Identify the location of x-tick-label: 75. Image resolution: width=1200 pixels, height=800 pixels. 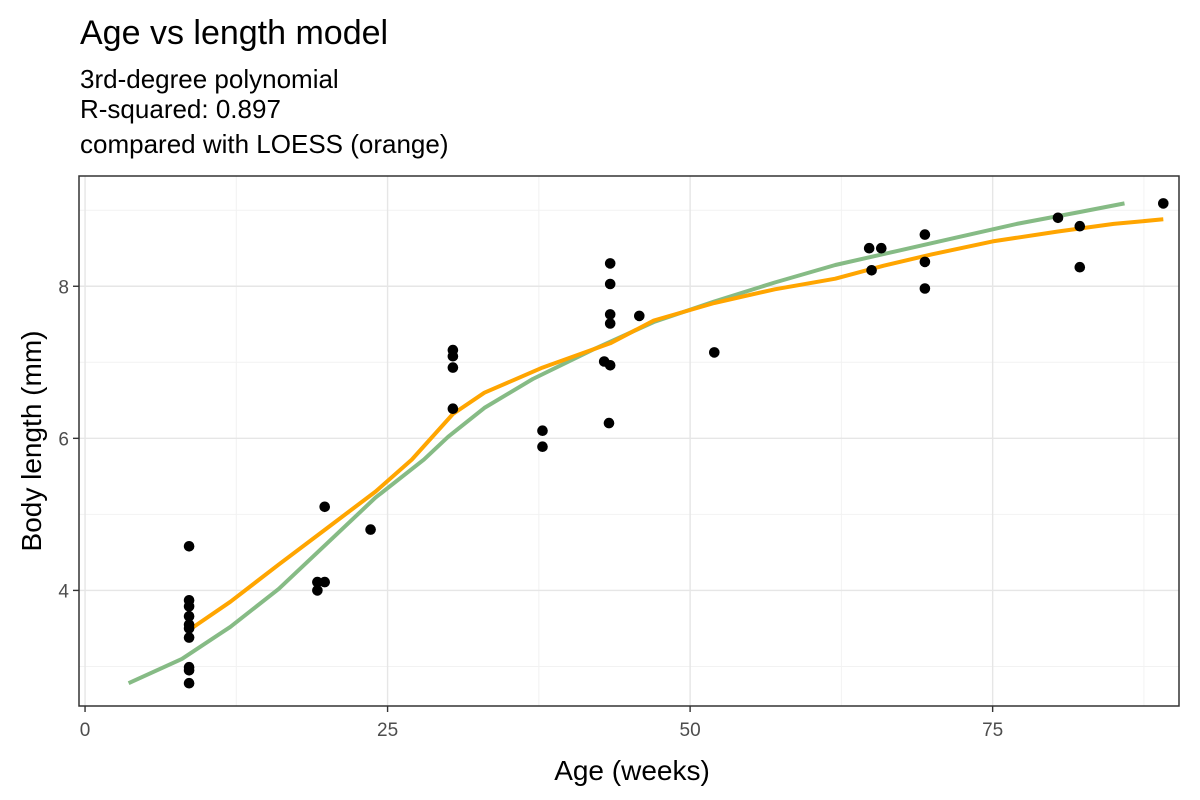
(992, 730).